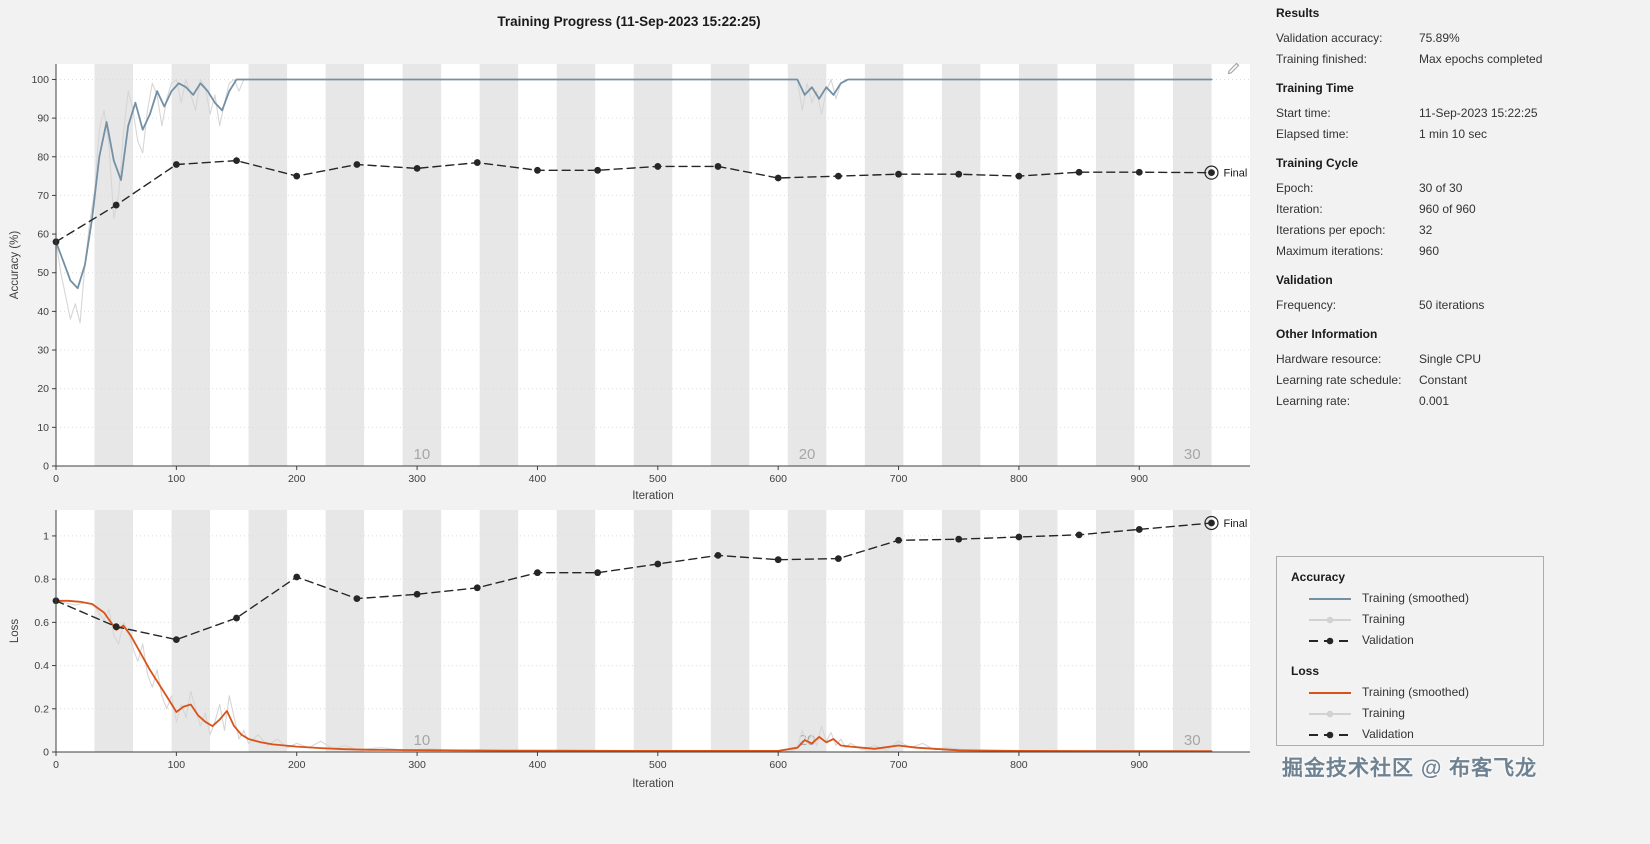 Image resolution: width=1650 pixels, height=844 pixels. Describe the element at coordinates (1329, 38) in the screenshot. I see `info-label: Validation accuracy:` at that location.